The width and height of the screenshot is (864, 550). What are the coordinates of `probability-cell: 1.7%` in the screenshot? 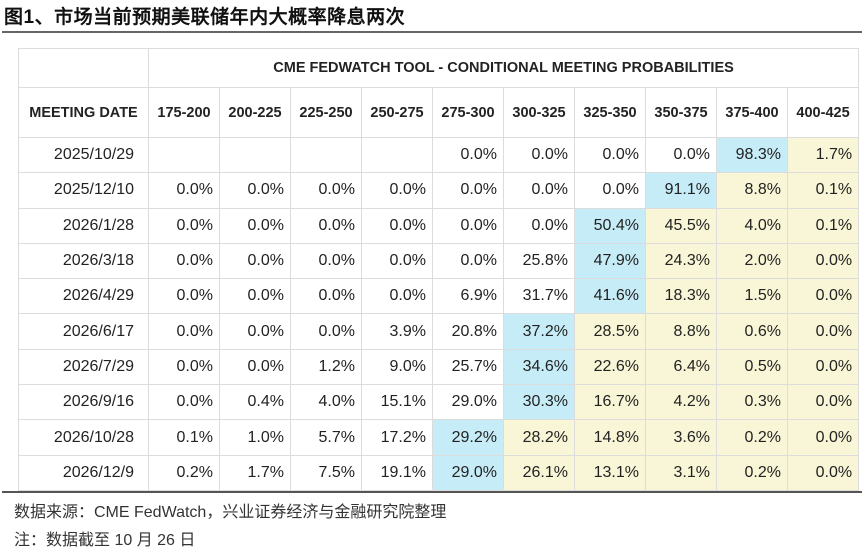 It's located at (823, 155).